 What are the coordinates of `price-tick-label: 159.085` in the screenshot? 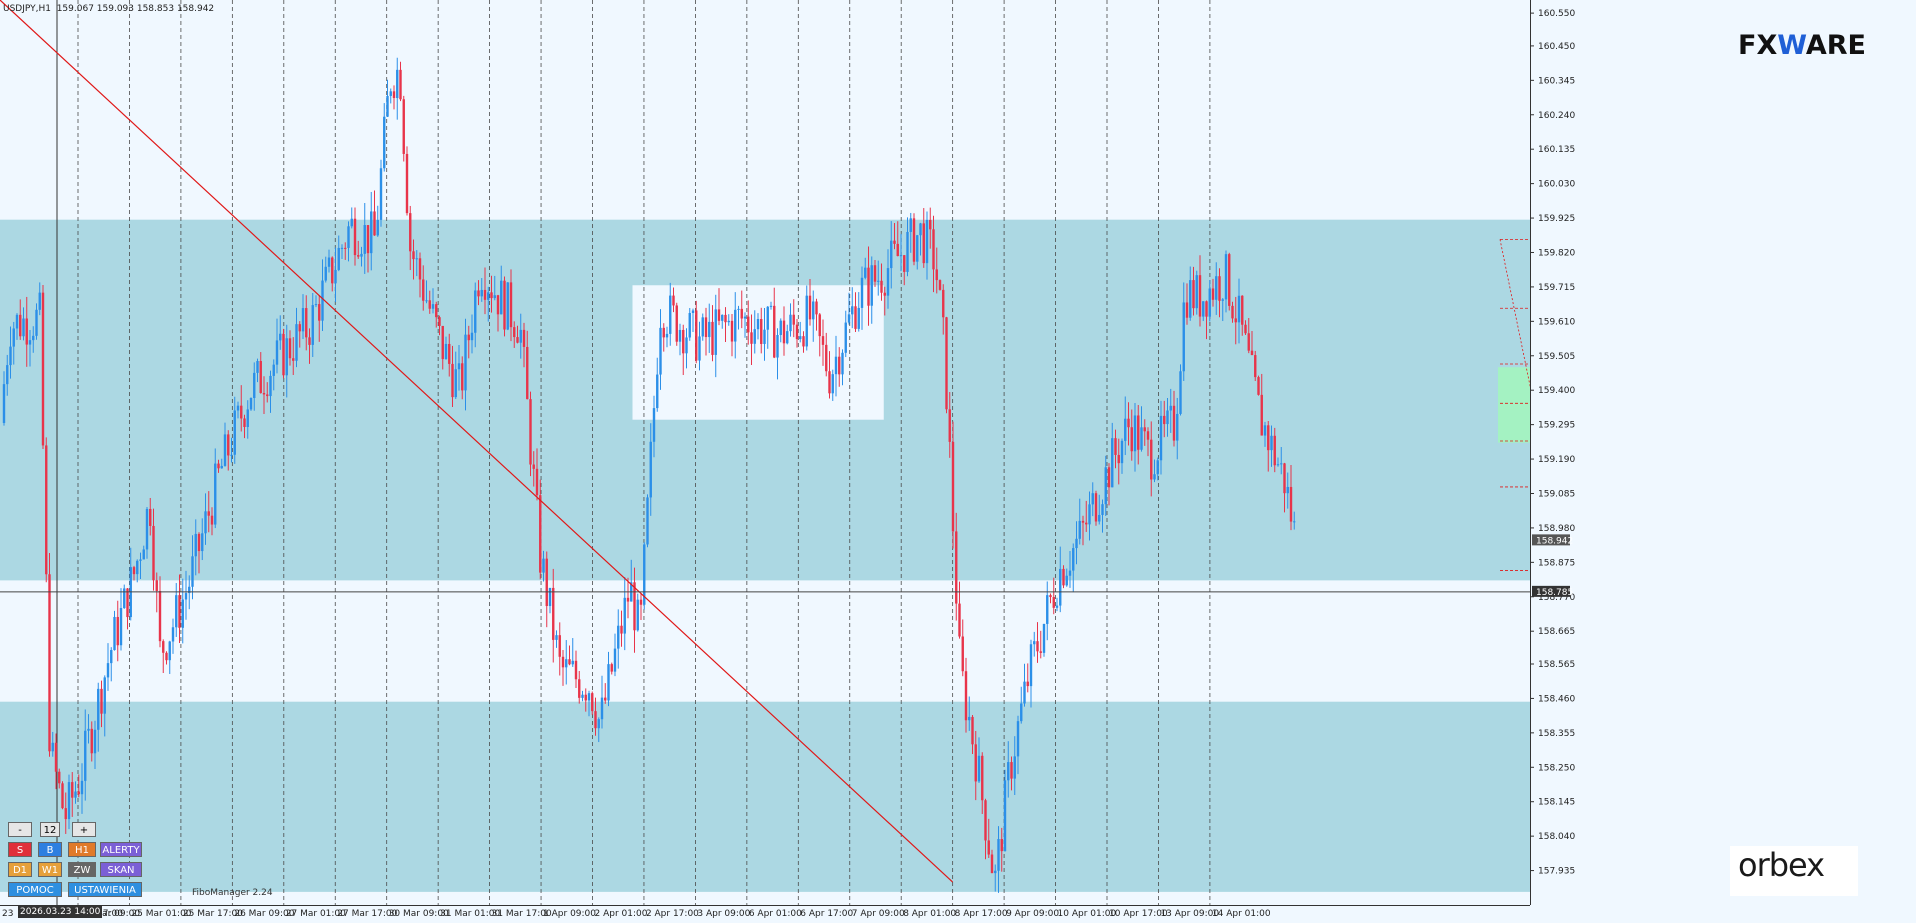 It's located at (1556, 494).